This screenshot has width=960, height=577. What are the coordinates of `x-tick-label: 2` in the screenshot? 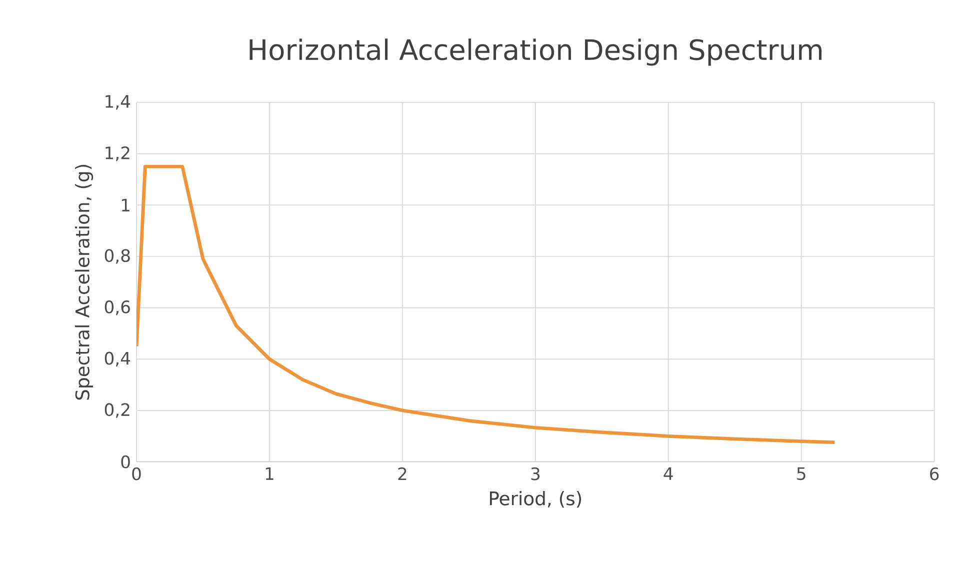 It's located at (402, 473).